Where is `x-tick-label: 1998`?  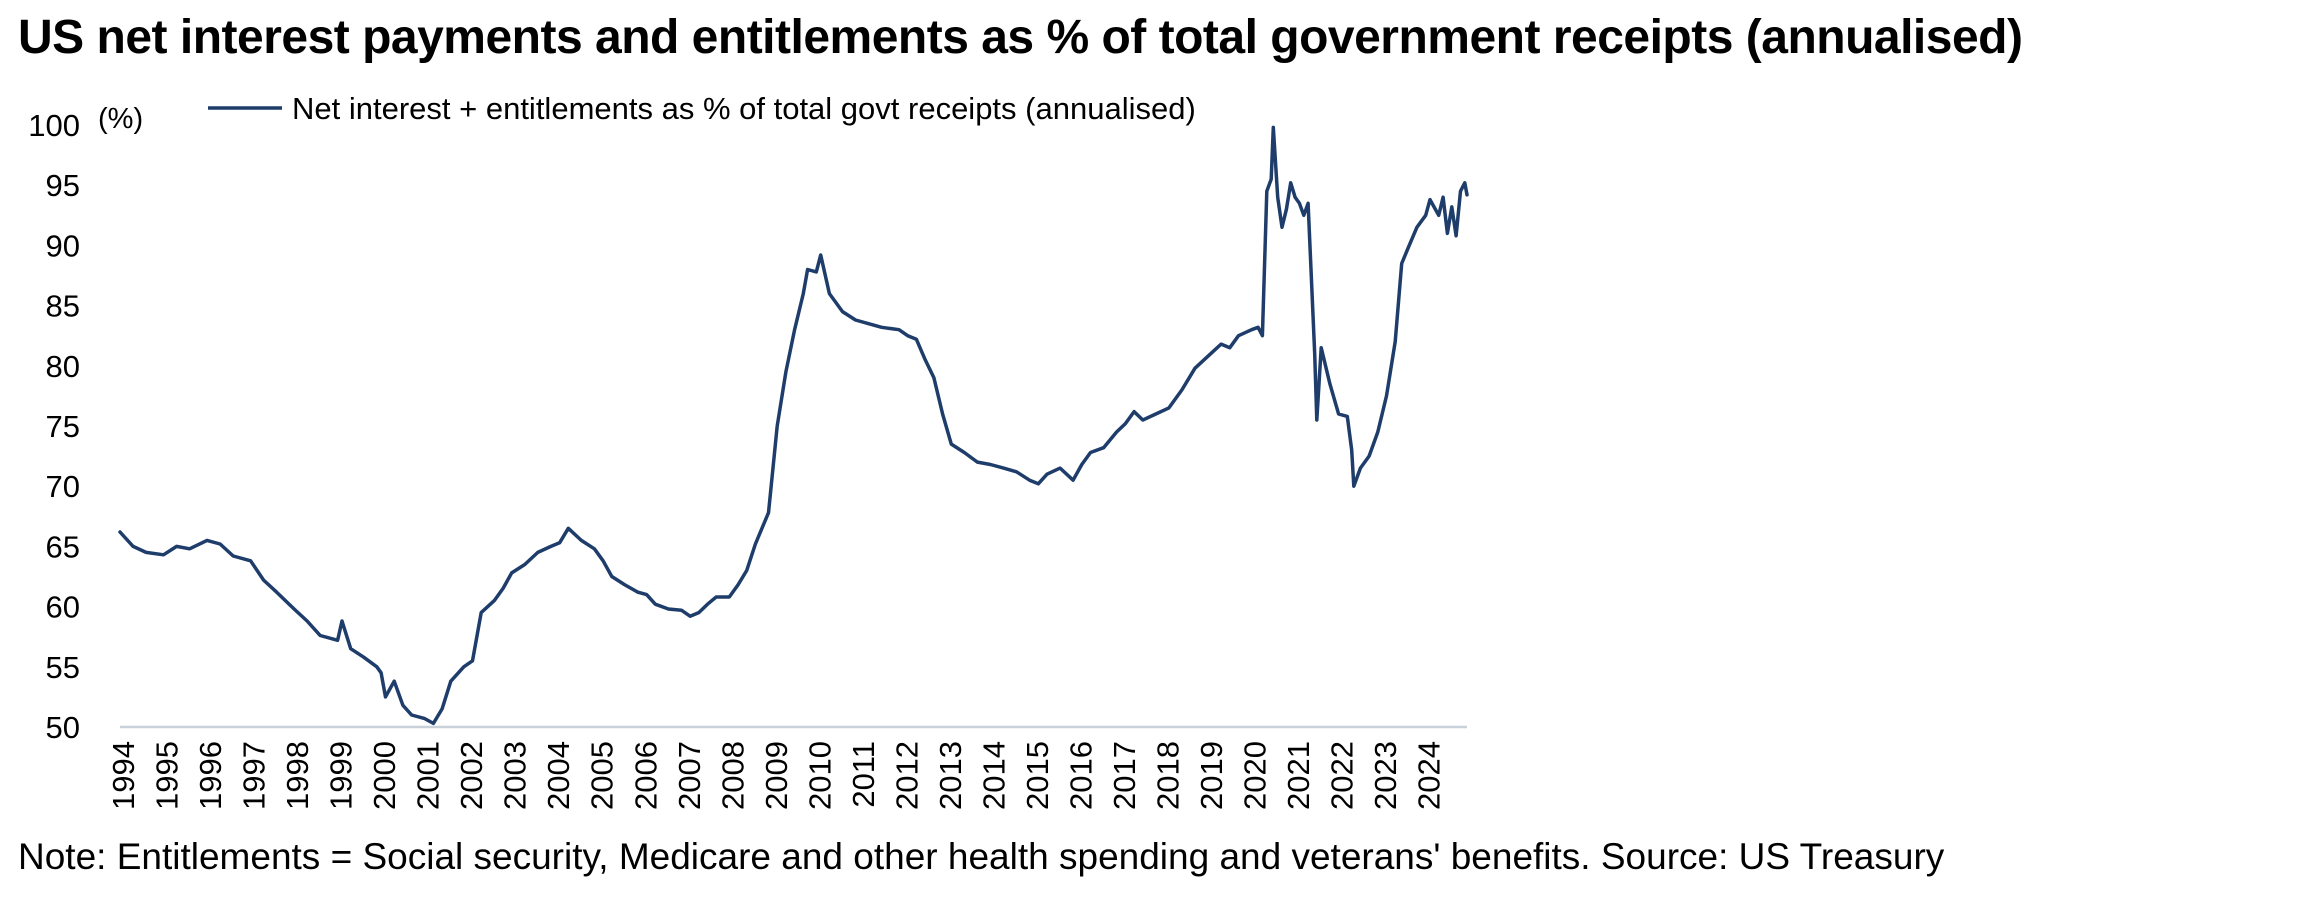 x-tick-label: 1998 is located at coordinates (297, 775).